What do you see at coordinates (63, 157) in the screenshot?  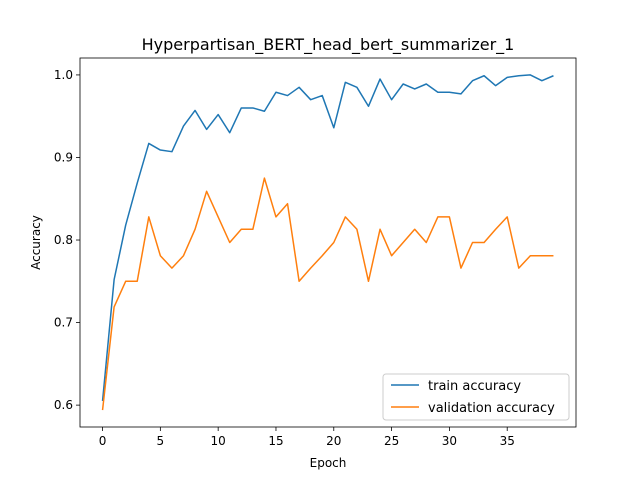 I see `y-tick-label: 0.9` at bounding box center [63, 157].